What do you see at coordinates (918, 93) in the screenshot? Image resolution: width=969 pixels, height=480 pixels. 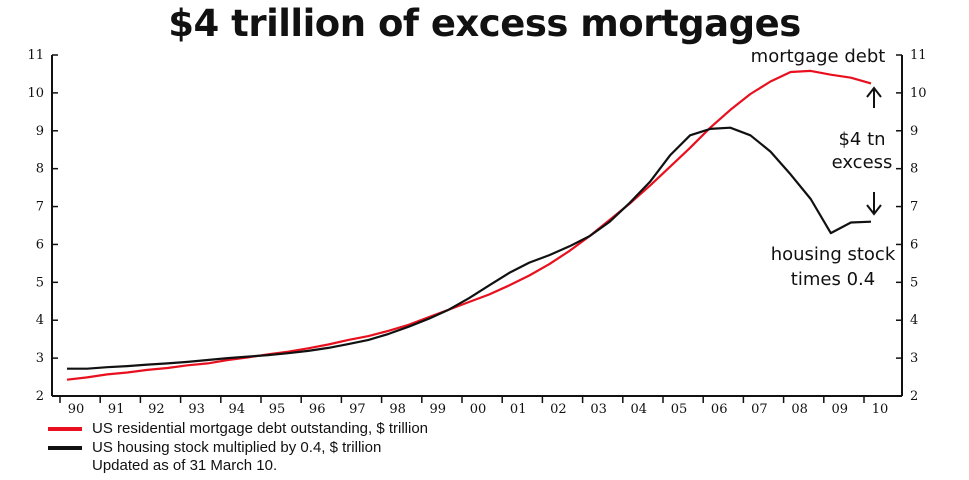 I see `y-tick-label-right: 10` at bounding box center [918, 93].